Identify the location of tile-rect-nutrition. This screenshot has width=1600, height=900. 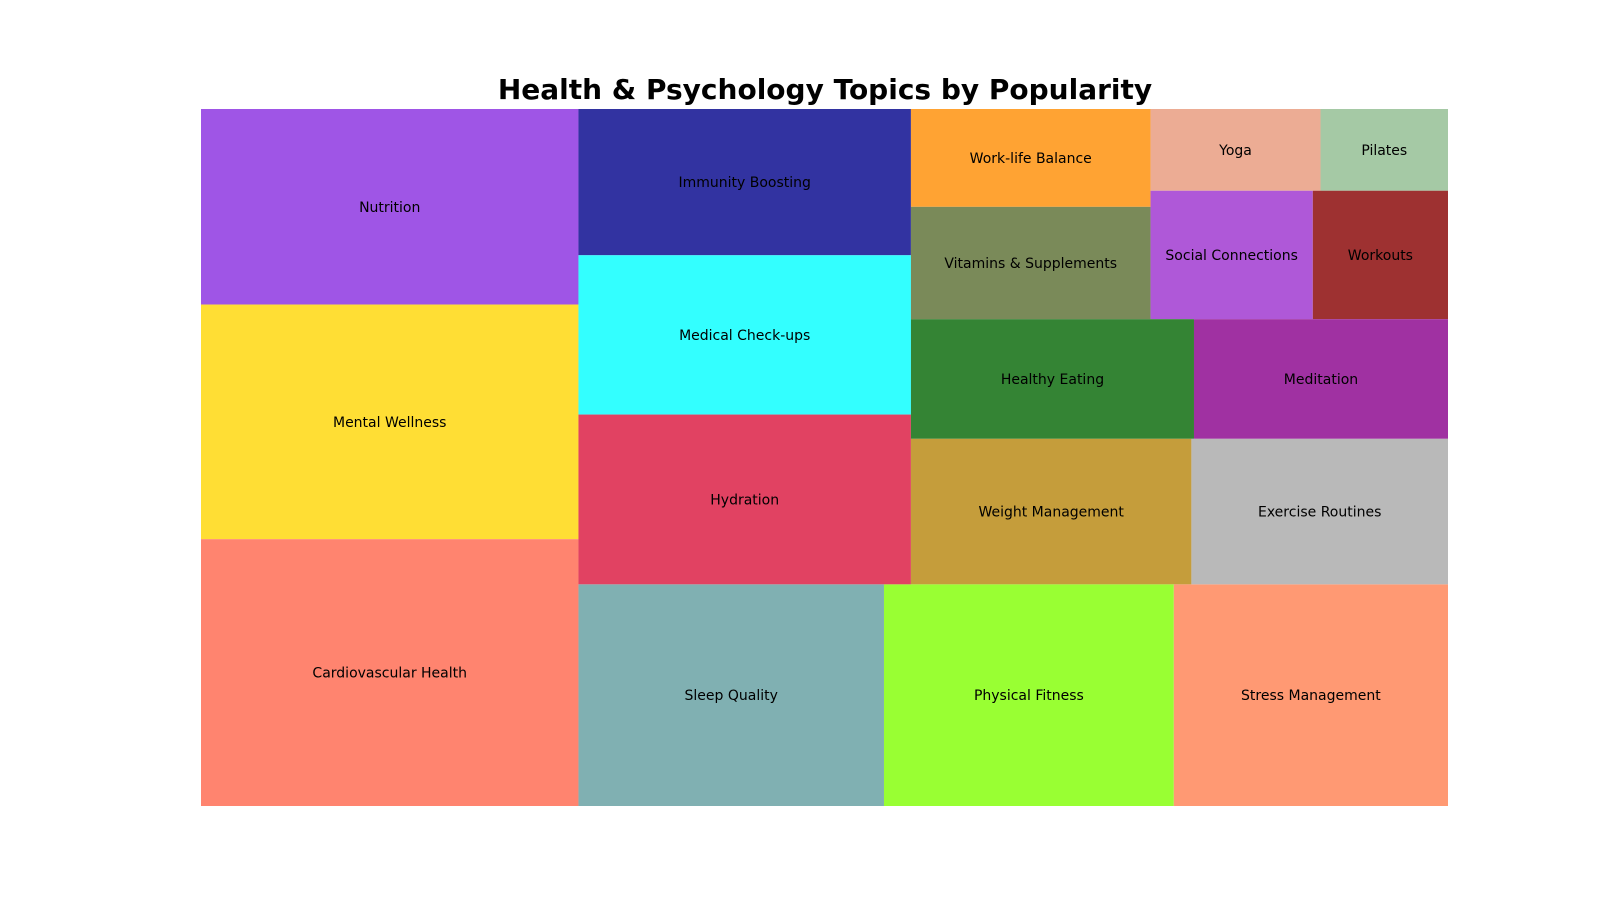
(390, 207).